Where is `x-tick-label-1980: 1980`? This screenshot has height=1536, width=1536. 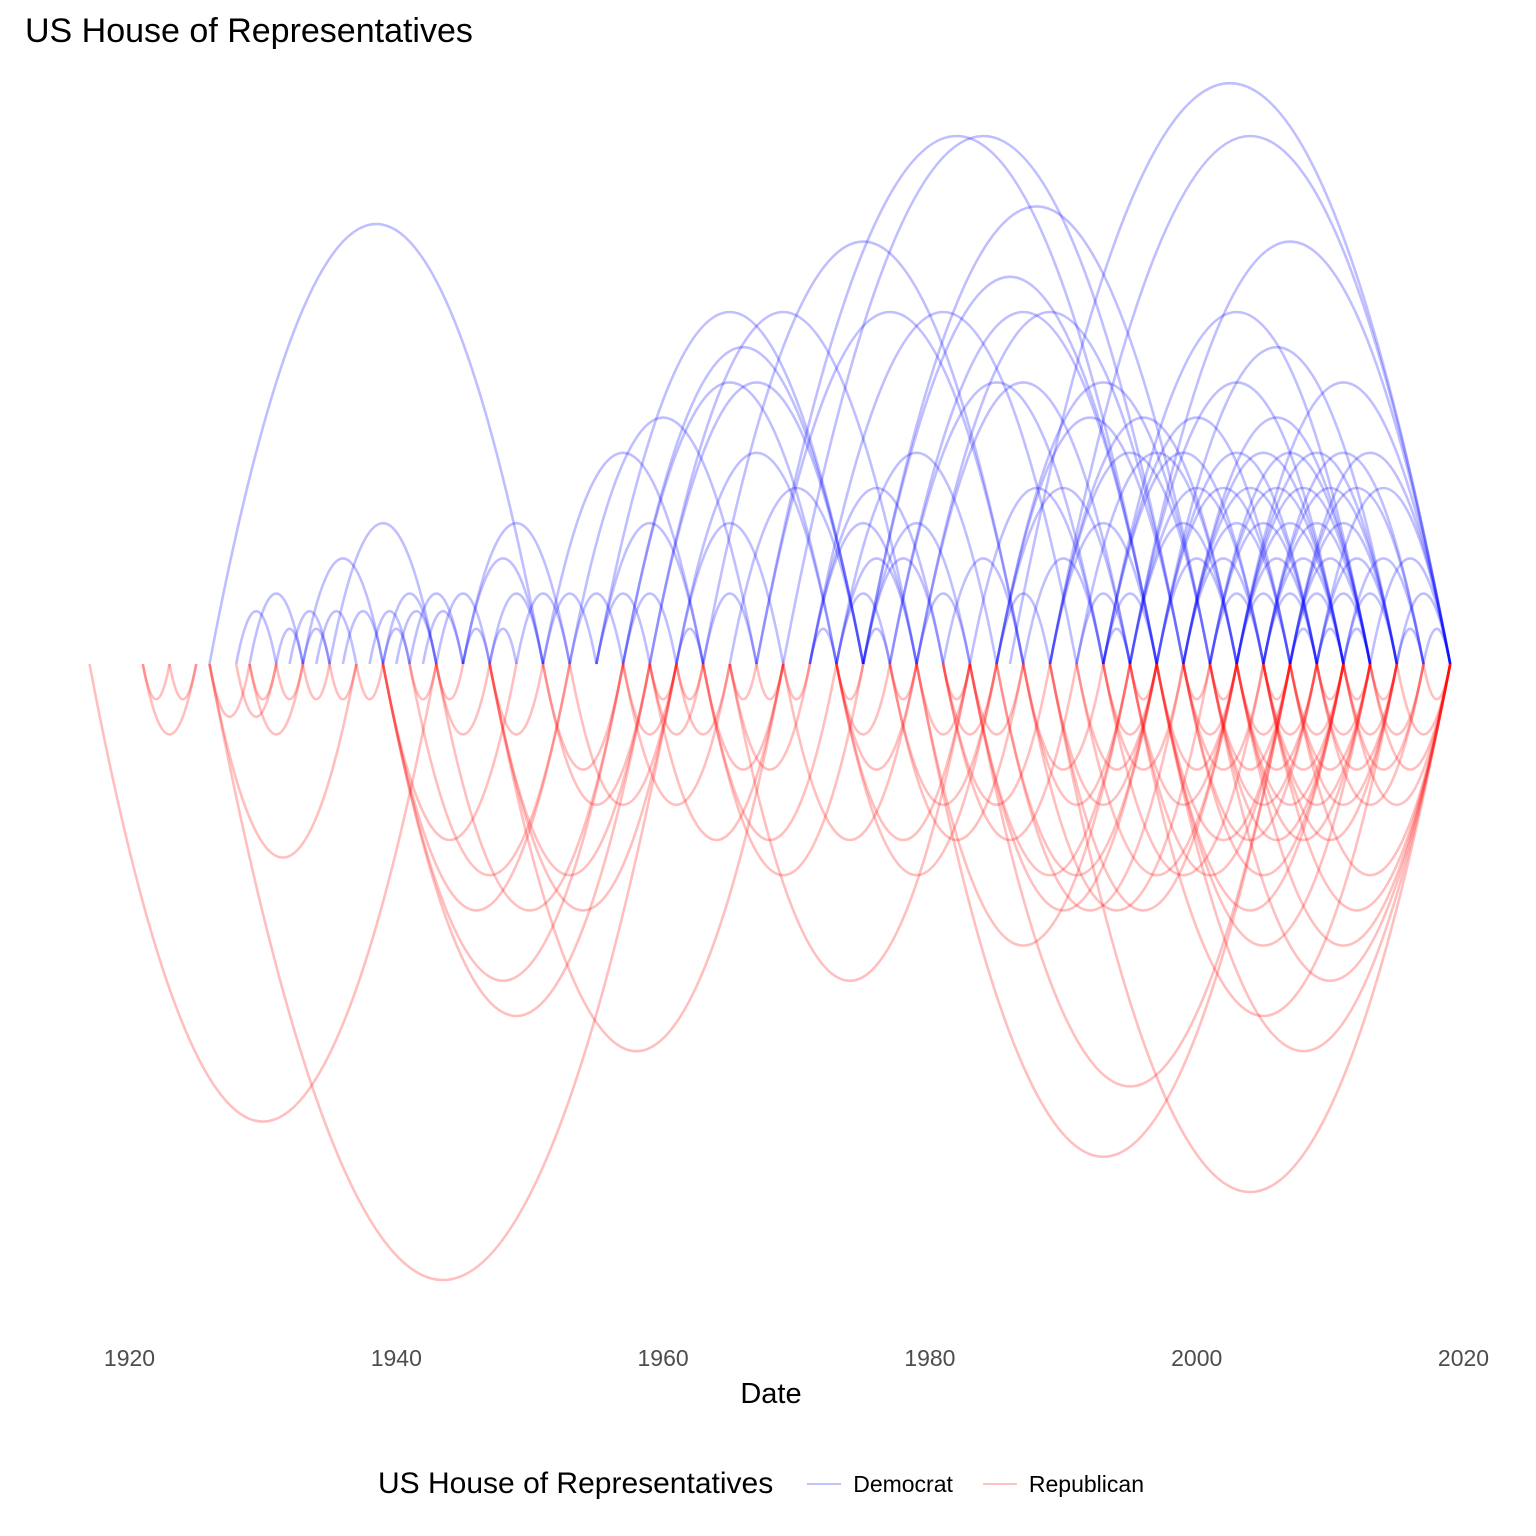
x-tick-label-1980: 1980 is located at coordinates (929, 1358).